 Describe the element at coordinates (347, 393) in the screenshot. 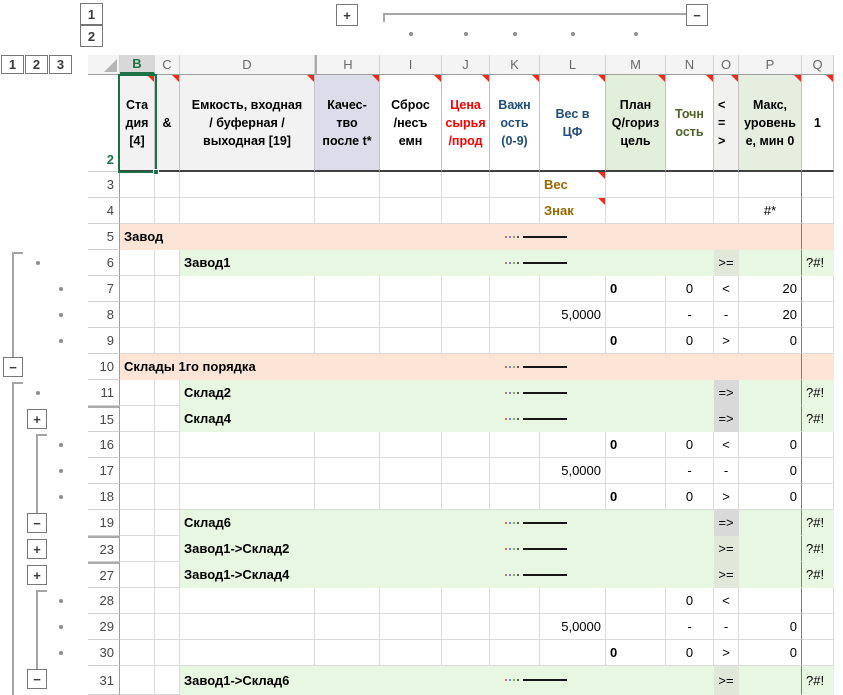

I see `cell-H11` at that location.